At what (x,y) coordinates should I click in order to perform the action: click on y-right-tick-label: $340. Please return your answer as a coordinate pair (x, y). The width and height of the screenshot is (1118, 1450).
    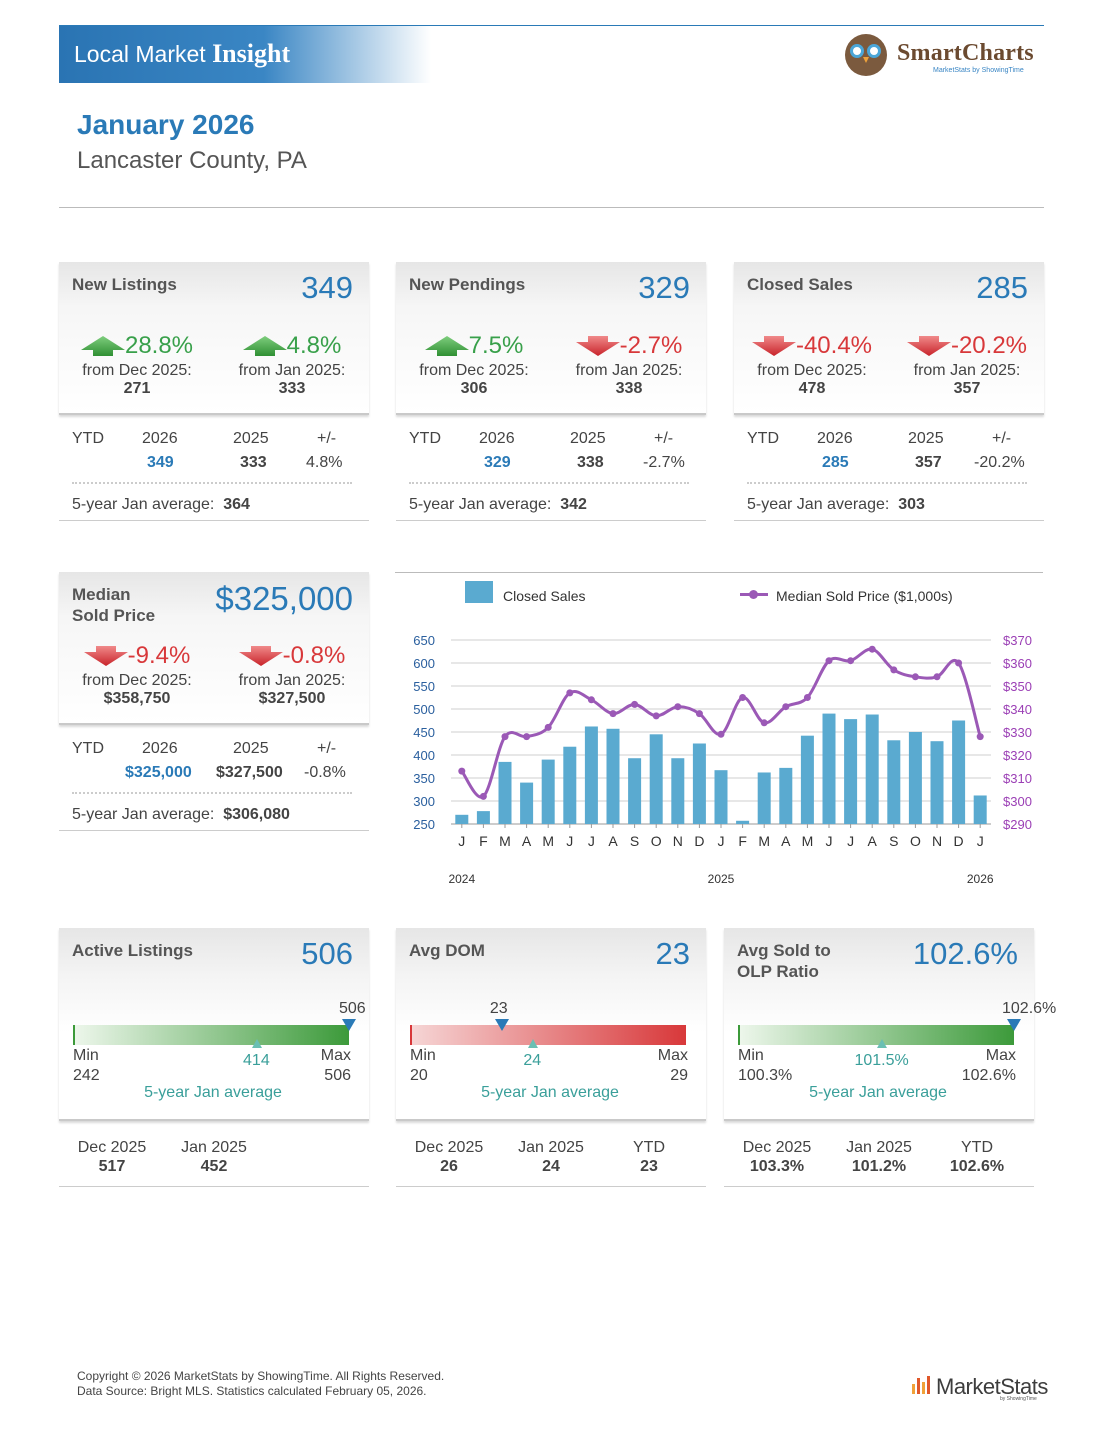
    Looking at the image, I should click on (1017, 709).